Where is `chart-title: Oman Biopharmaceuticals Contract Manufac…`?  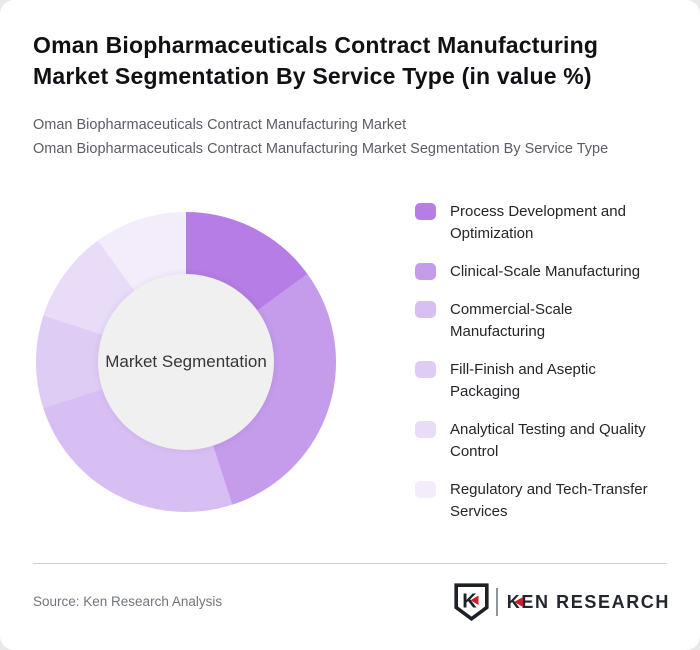 chart-title: Oman Biopharmaceuticals Contract Manufac… is located at coordinates (316, 60).